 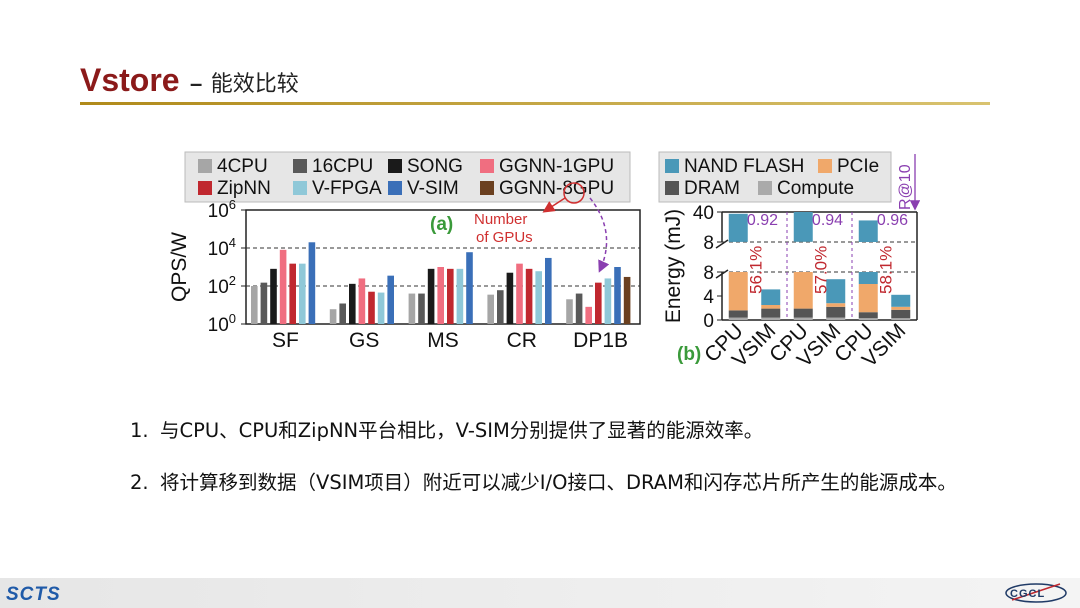 What do you see at coordinates (139, 430) in the screenshot?
I see `bullet-number: 1.` at bounding box center [139, 430].